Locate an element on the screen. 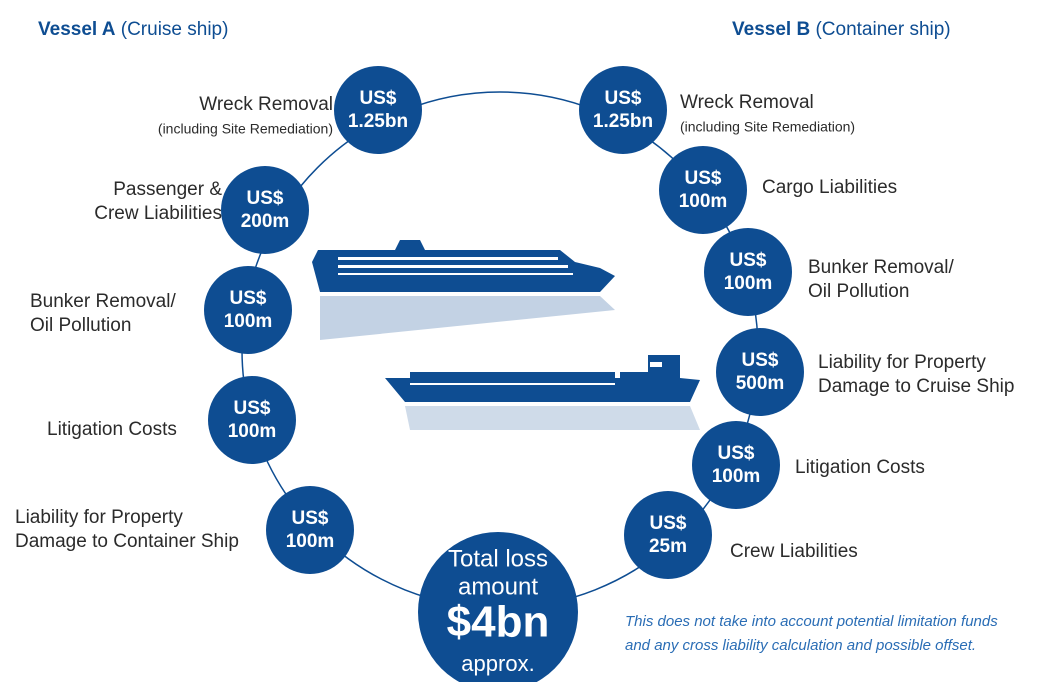 The height and width of the screenshot is (682, 1045). container-ship is located at coordinates (542, 392).